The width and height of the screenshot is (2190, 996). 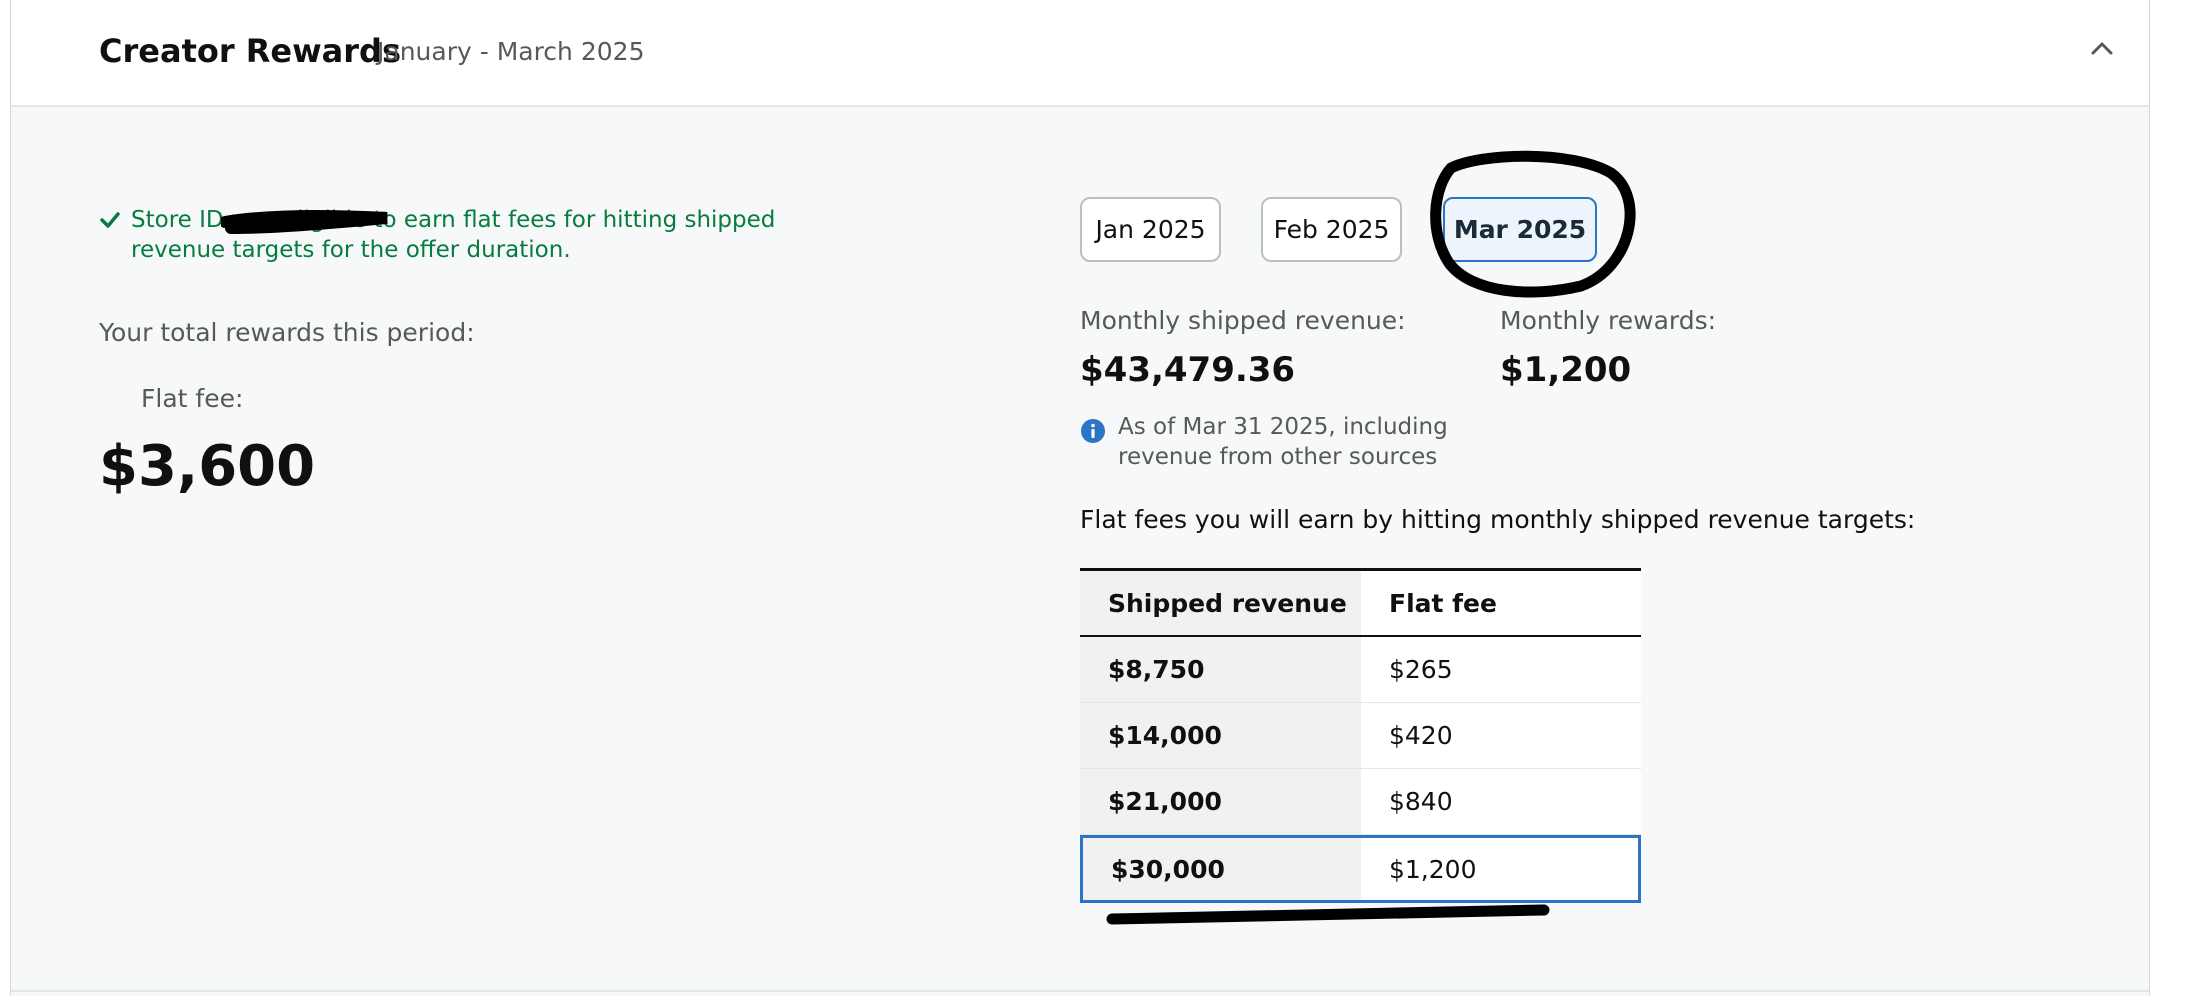 What do you see at coordinates (511, 51) in the screenshot?
I see `period-subtitle: January - March 2025` at bounding box center [511, 51].